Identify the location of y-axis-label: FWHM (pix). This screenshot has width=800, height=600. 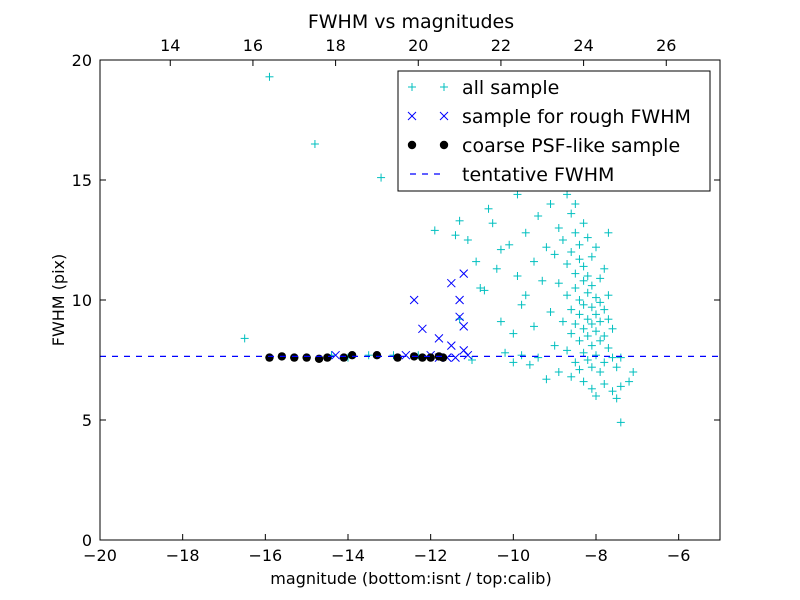
(58, 300).